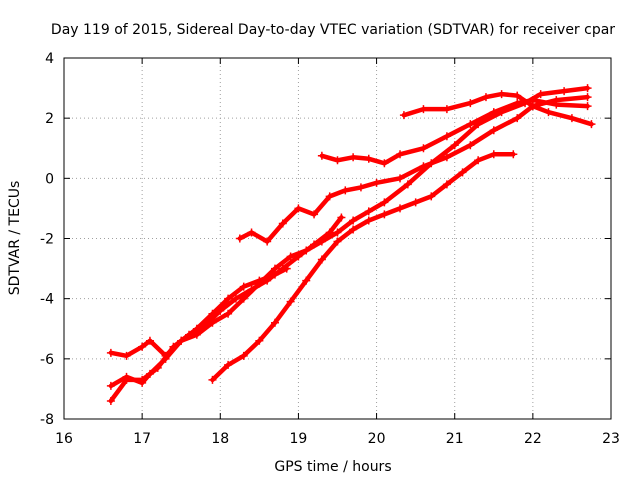 Image resolution: width=640 pixels, height=480 pixels. What do you see at coordinates (611, 439) in the screenshot?
I see `x-tick-label: 23` at bounding box center [611, 439].